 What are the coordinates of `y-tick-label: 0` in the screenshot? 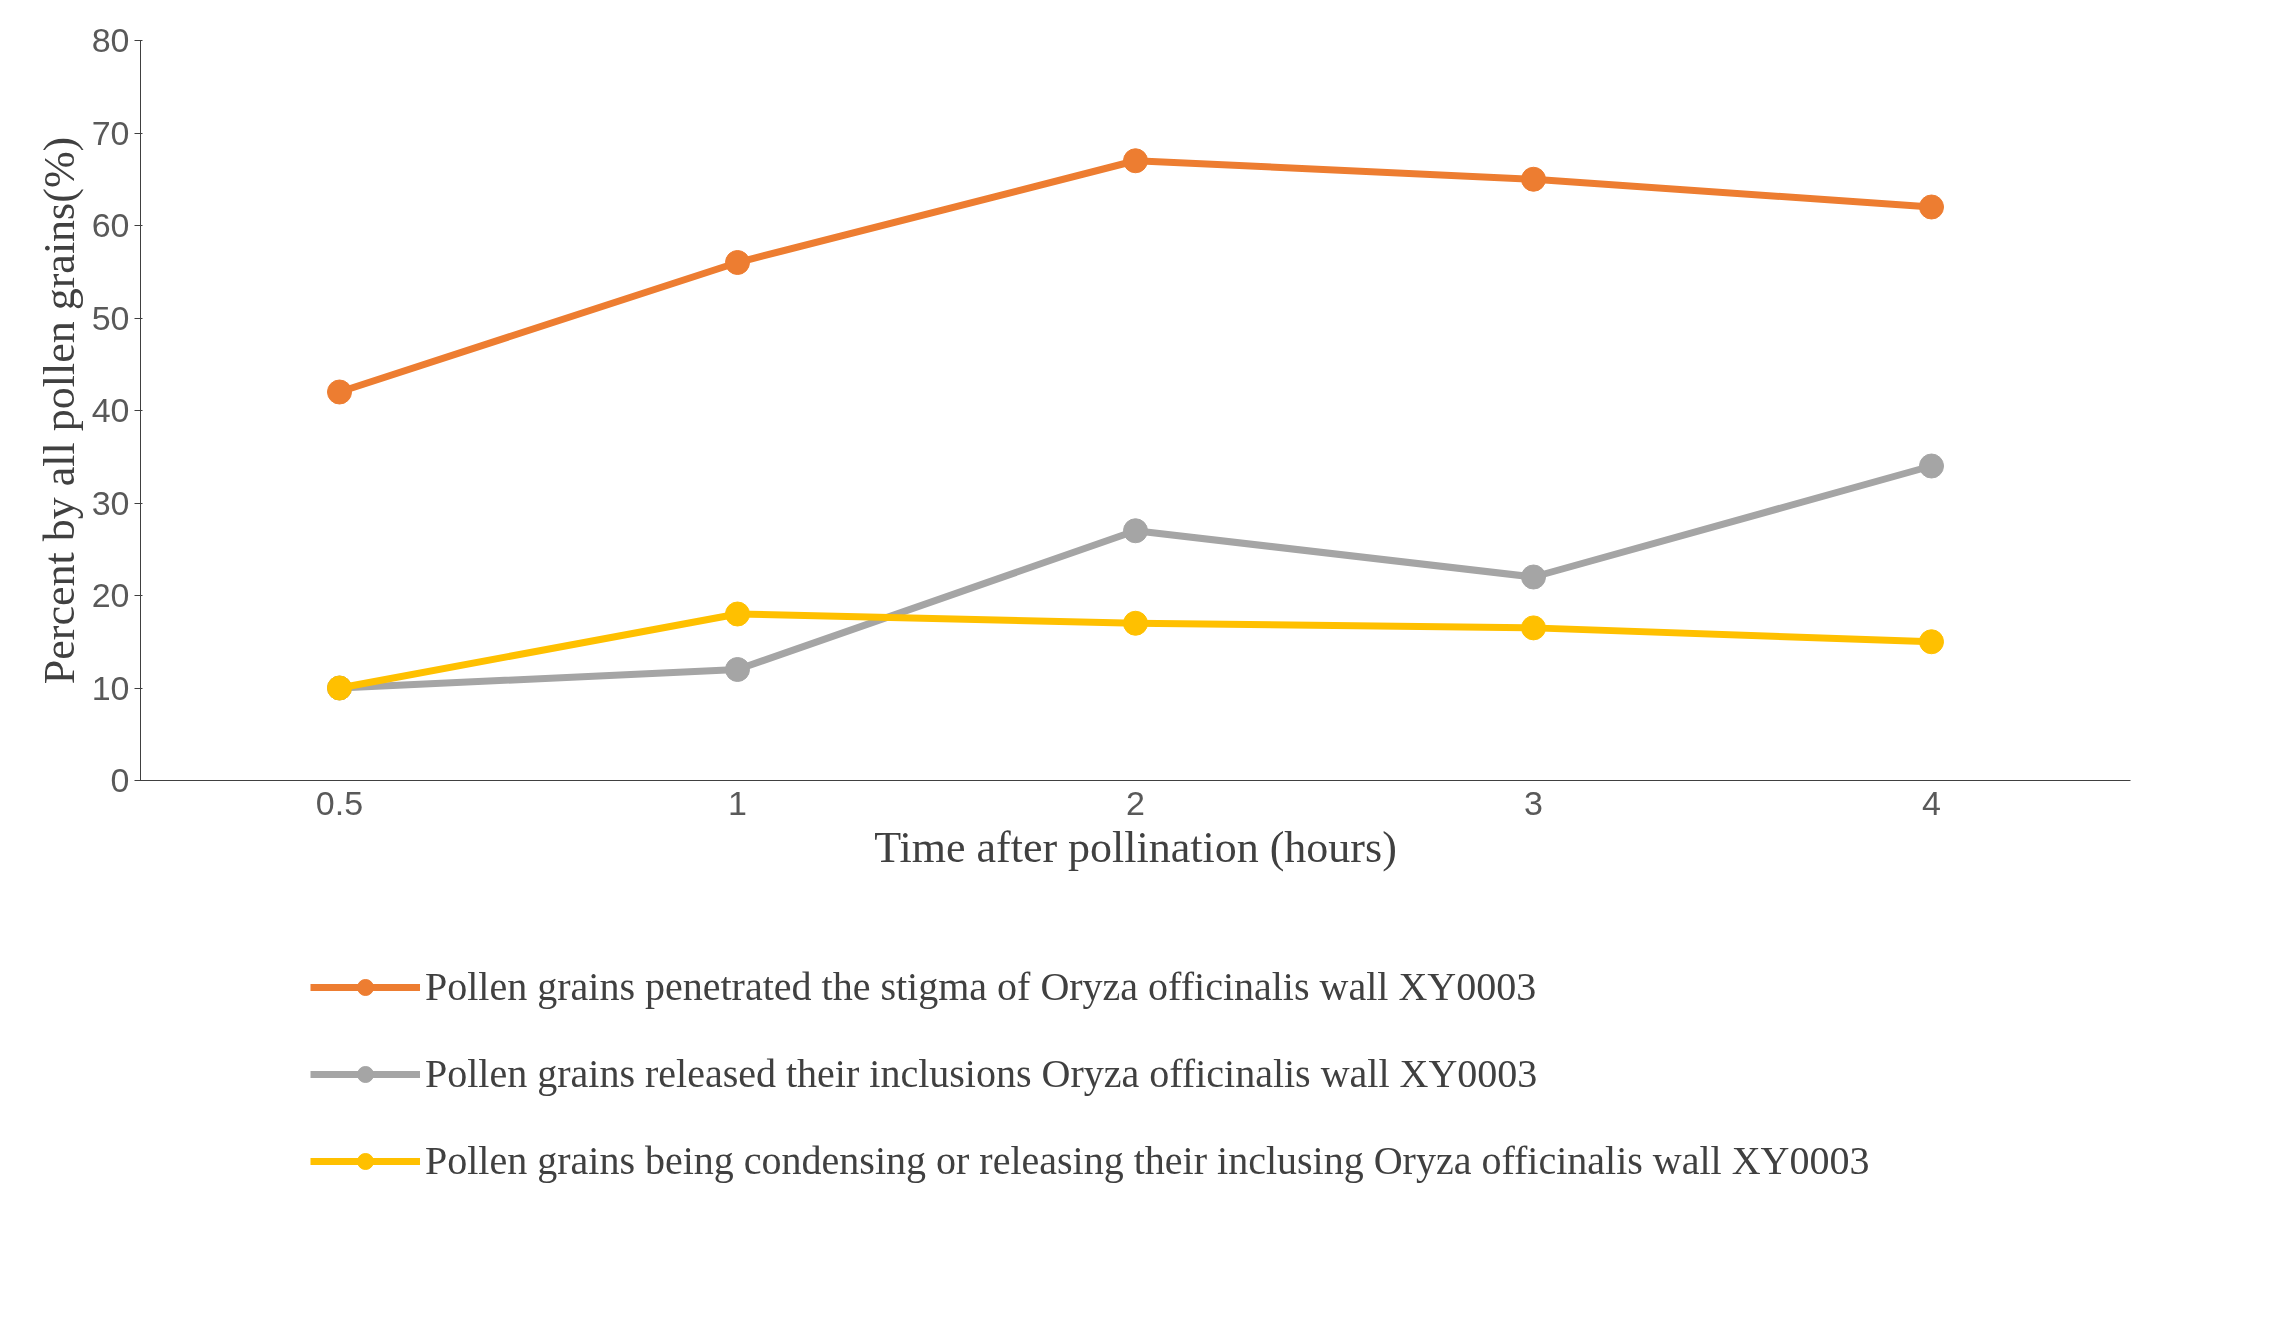 It's located at (120, 780).